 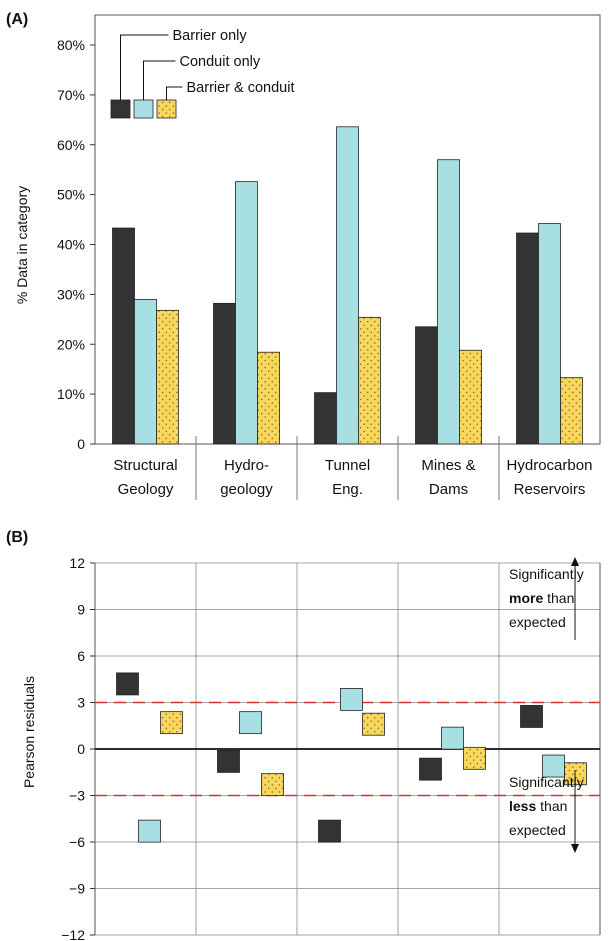 I want to click on category-label-line1: Tunnel, so click(x=347, y=465).